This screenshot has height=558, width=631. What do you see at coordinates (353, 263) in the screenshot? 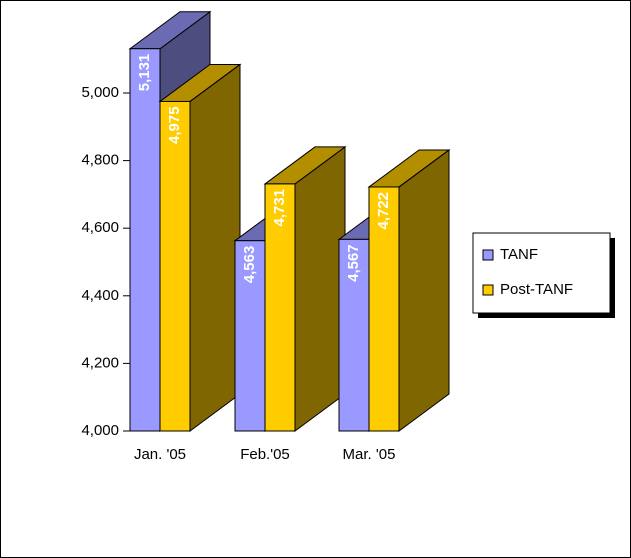
I see `value-label: 4,567` at bounding box center [353, 263].